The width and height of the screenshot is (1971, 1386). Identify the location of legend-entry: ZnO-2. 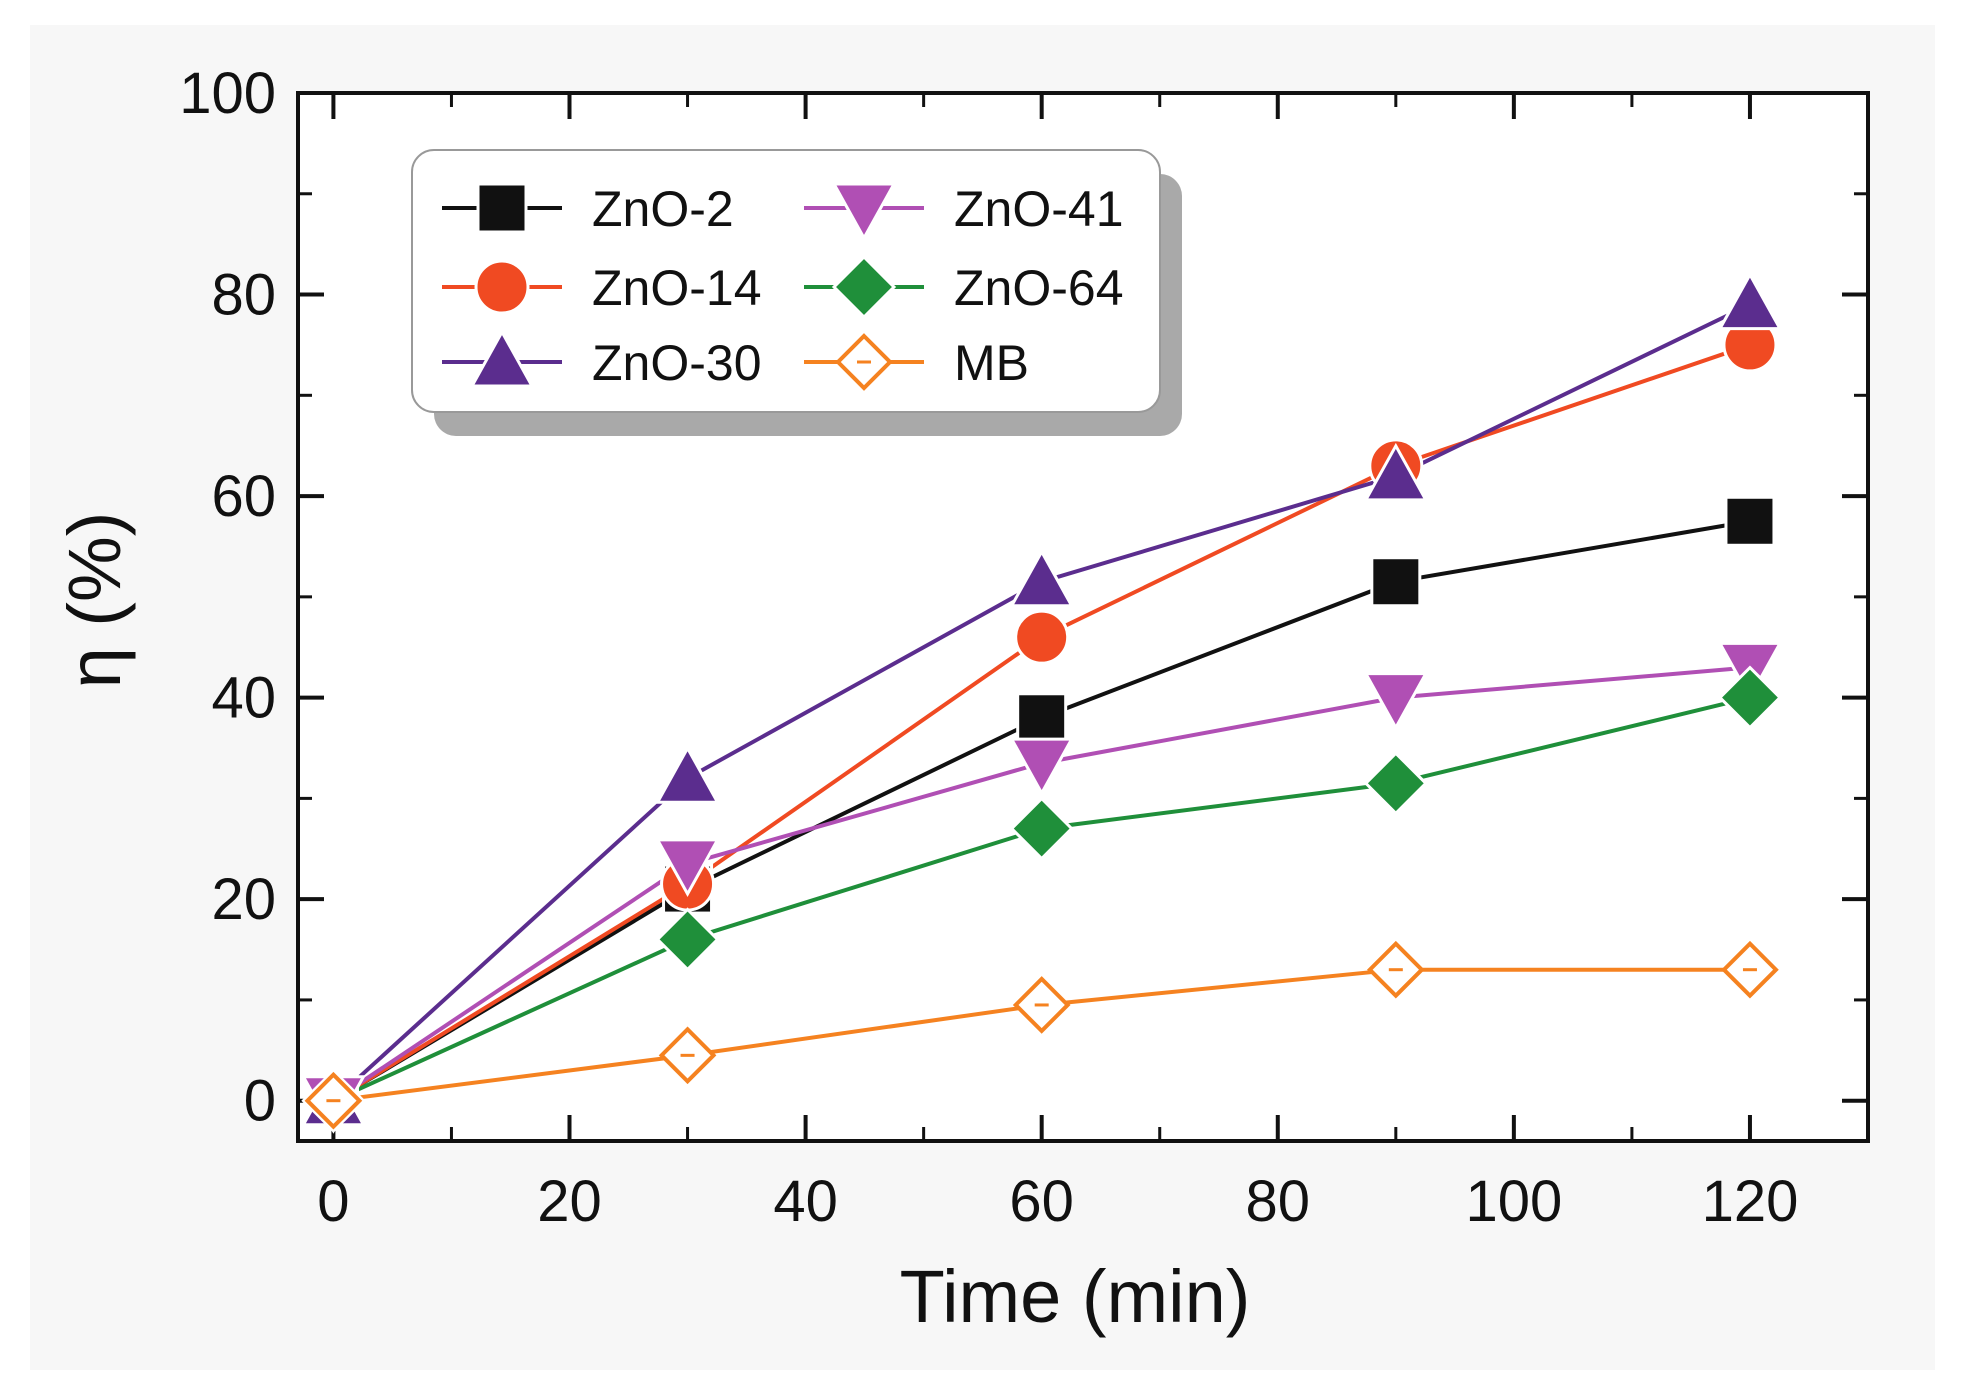
(588, 209).